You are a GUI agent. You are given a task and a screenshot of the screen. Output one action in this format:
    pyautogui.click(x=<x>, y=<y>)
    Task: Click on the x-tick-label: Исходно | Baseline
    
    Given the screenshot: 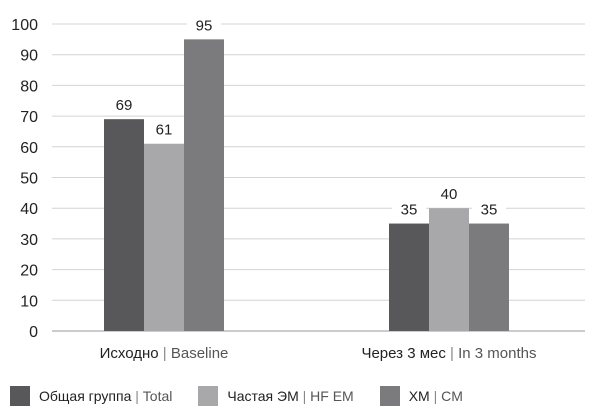 What is the action you would take?
    pyautogui.click(x=164, y=353)
    